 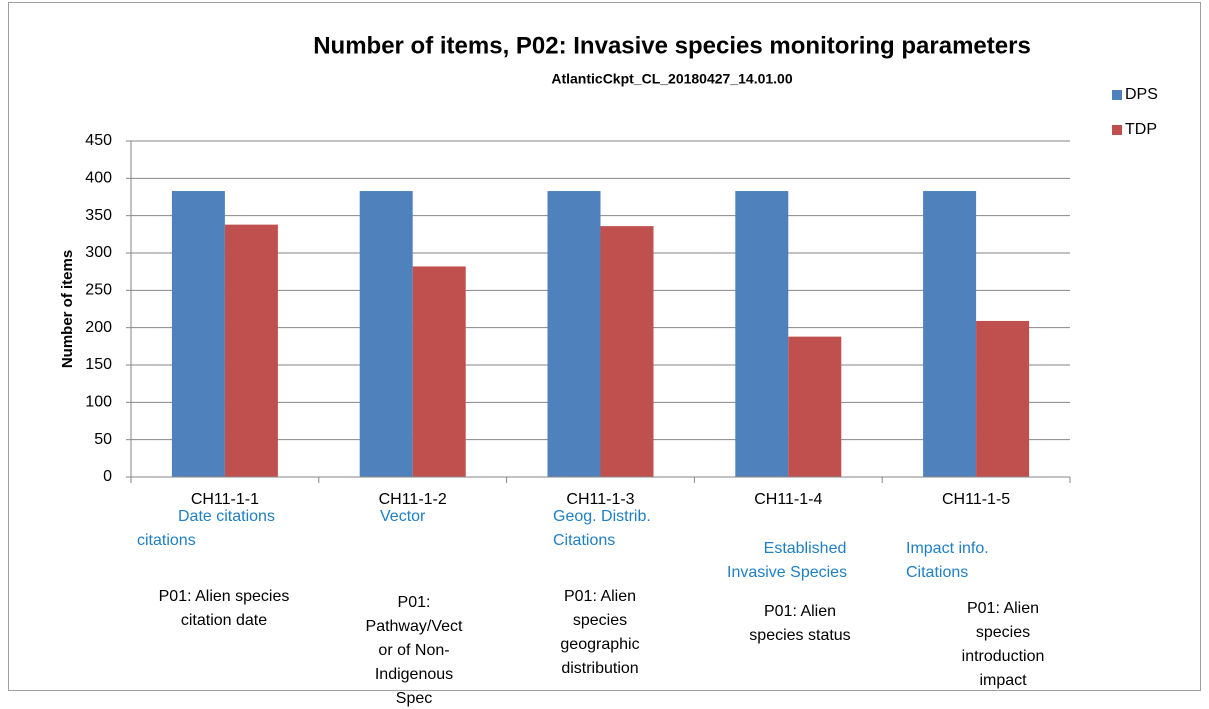 What do you see at coordinates (602, 516) in the screenshot?
I see `note-title: Geog. Distrib.` at bounding box center [602, 516].